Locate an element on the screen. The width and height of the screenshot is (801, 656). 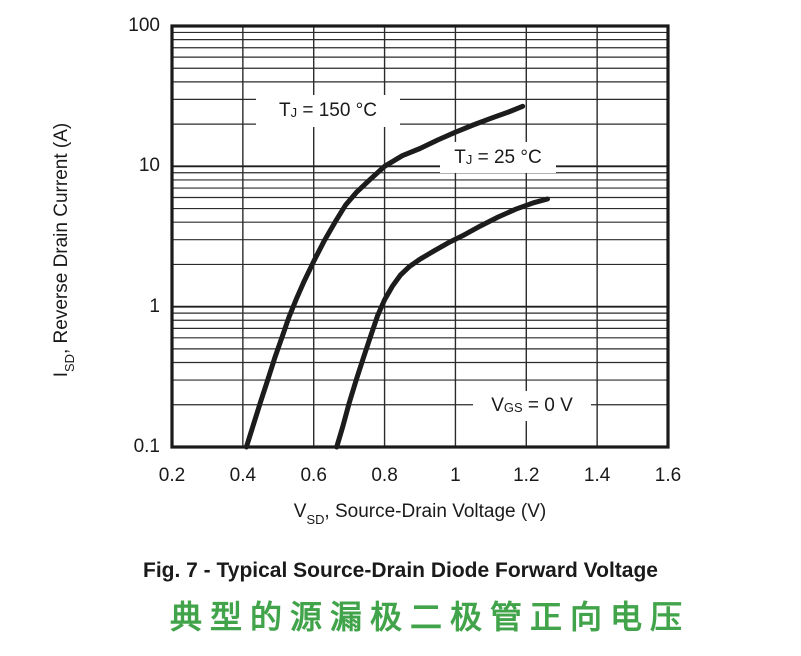
x-tick-label-0.4: 0.4 is located at coordinates (243, 475).